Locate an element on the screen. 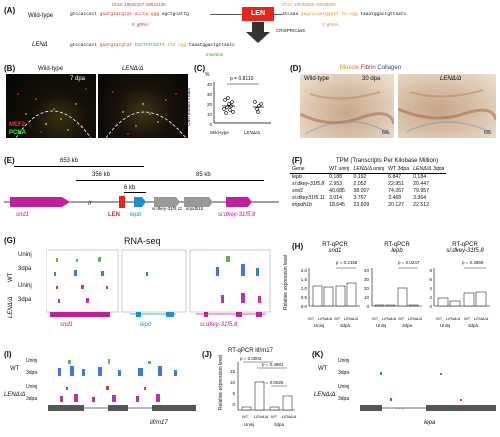 The height and width of the screenshot is (437, 500). f-cell: 22.512 is located at coordinates (421, 205).